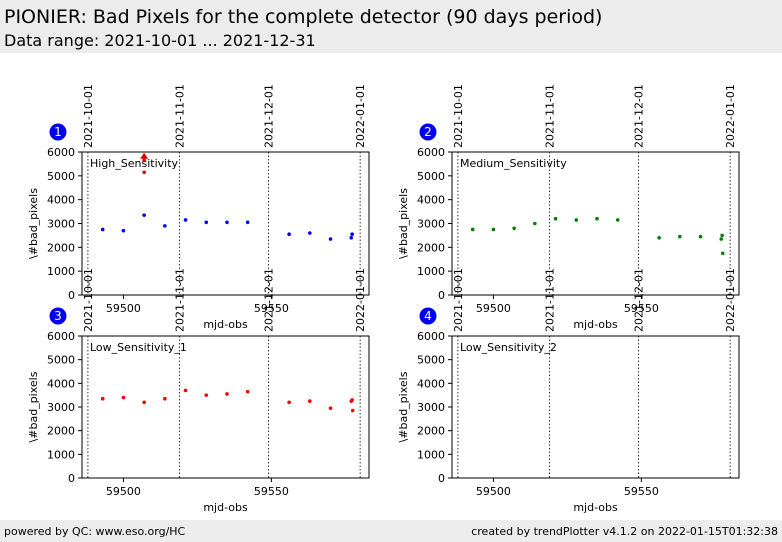  I want to click on panel-label: Medium_Sensitivity, so click(513, 163).